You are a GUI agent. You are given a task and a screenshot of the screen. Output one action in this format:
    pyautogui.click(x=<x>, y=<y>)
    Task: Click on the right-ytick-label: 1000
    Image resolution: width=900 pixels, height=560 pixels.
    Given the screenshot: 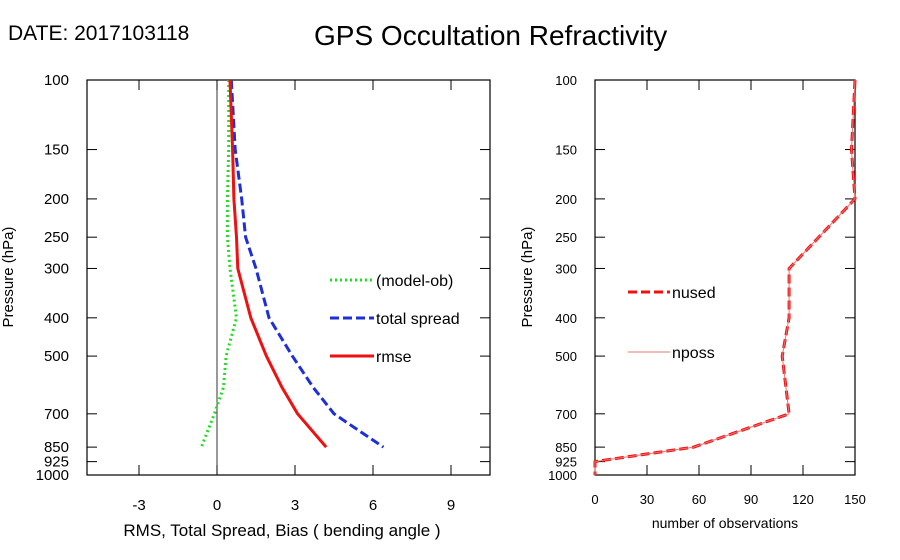 What is the action you would take?
    pyautogui.click(x=562, y=475)
    